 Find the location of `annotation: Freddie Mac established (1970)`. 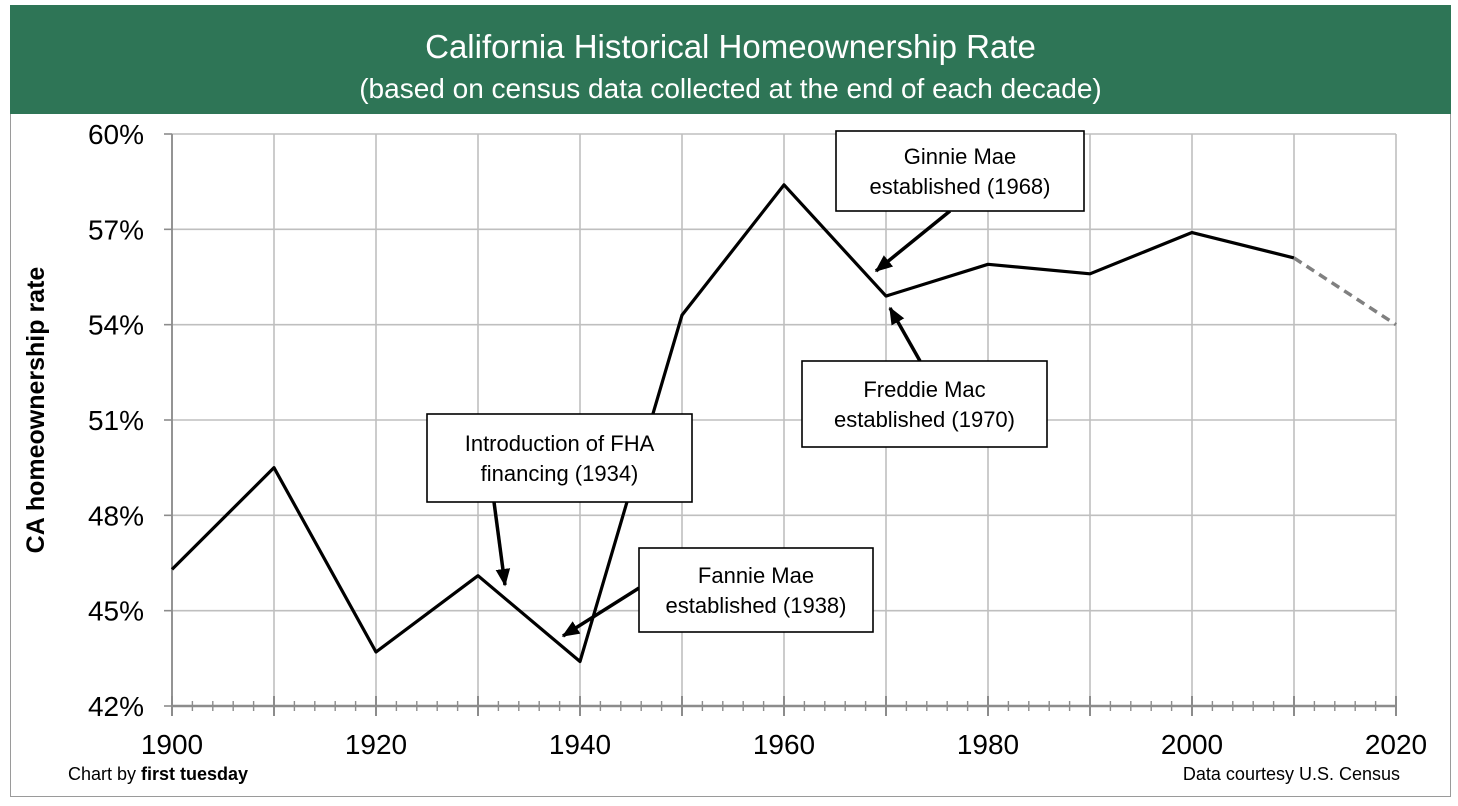

annotation: Freddie Mac established (1970) is located at coordinates (924, 377).